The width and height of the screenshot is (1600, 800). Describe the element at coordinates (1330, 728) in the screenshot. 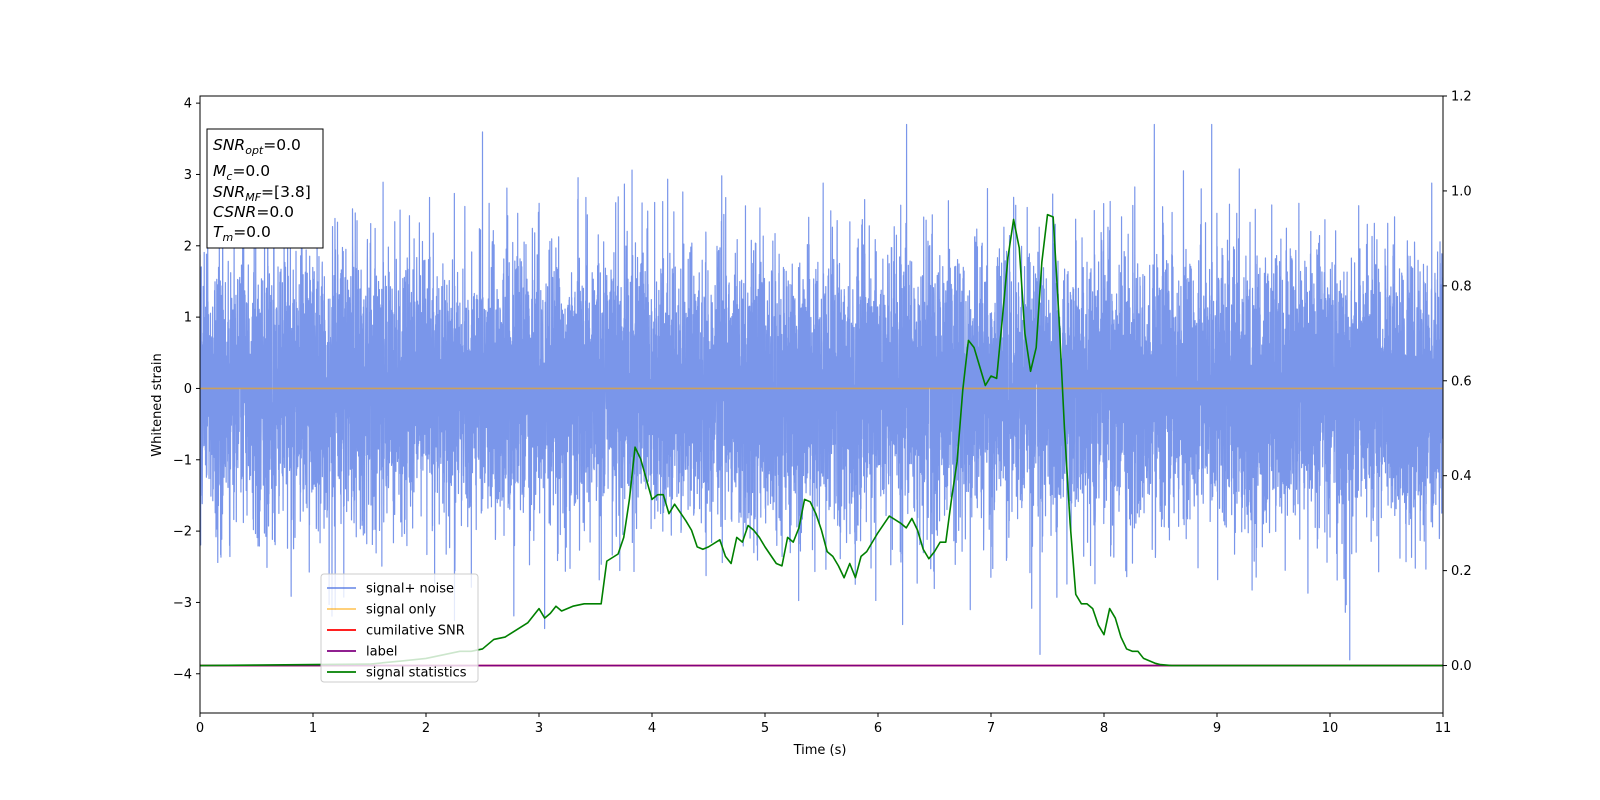

I see `x-tick-label: 10` at that location.